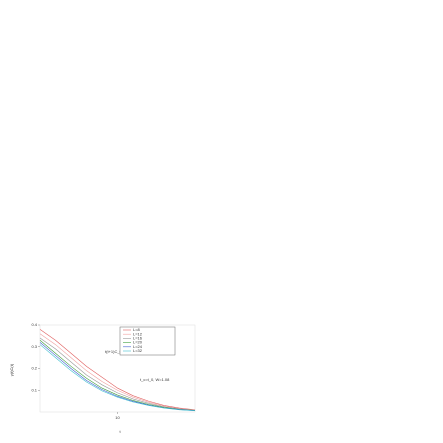 This screenshot has width=443, height=443. Describe the element at coordinates (34, 368) in the screenshot. I see `y-tick-label: 0.2` at that location.